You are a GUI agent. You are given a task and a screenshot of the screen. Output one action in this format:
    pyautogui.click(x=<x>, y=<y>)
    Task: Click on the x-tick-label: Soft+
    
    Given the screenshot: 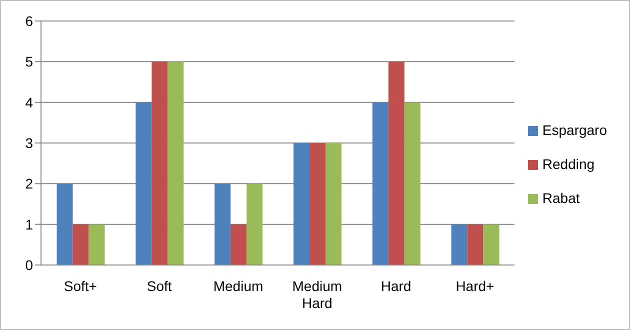 What is the action you would take?
    pyautogui.click(x=80, y=286)
    